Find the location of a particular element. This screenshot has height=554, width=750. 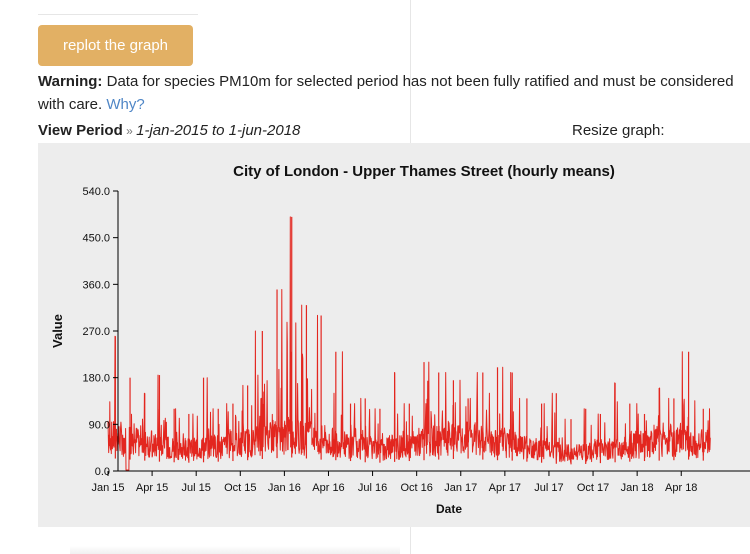

y-tick-label: 180.0 is located at coordinates (96, 379).